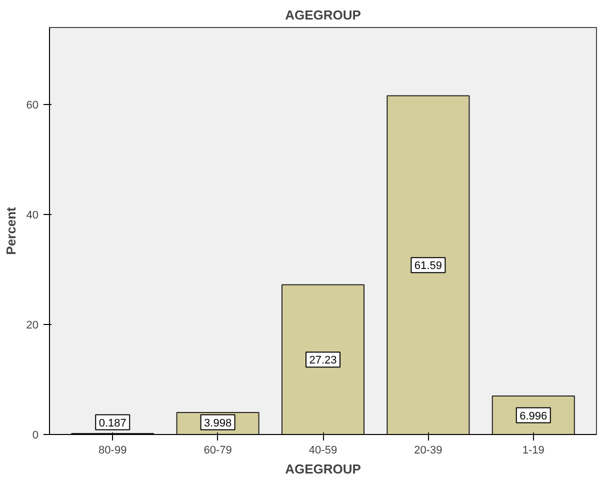 This screenshot has width=601, height=479. Describe the element at coordinates (534, 416) in the screenshot. I see `data-label: 6.996` at that location.